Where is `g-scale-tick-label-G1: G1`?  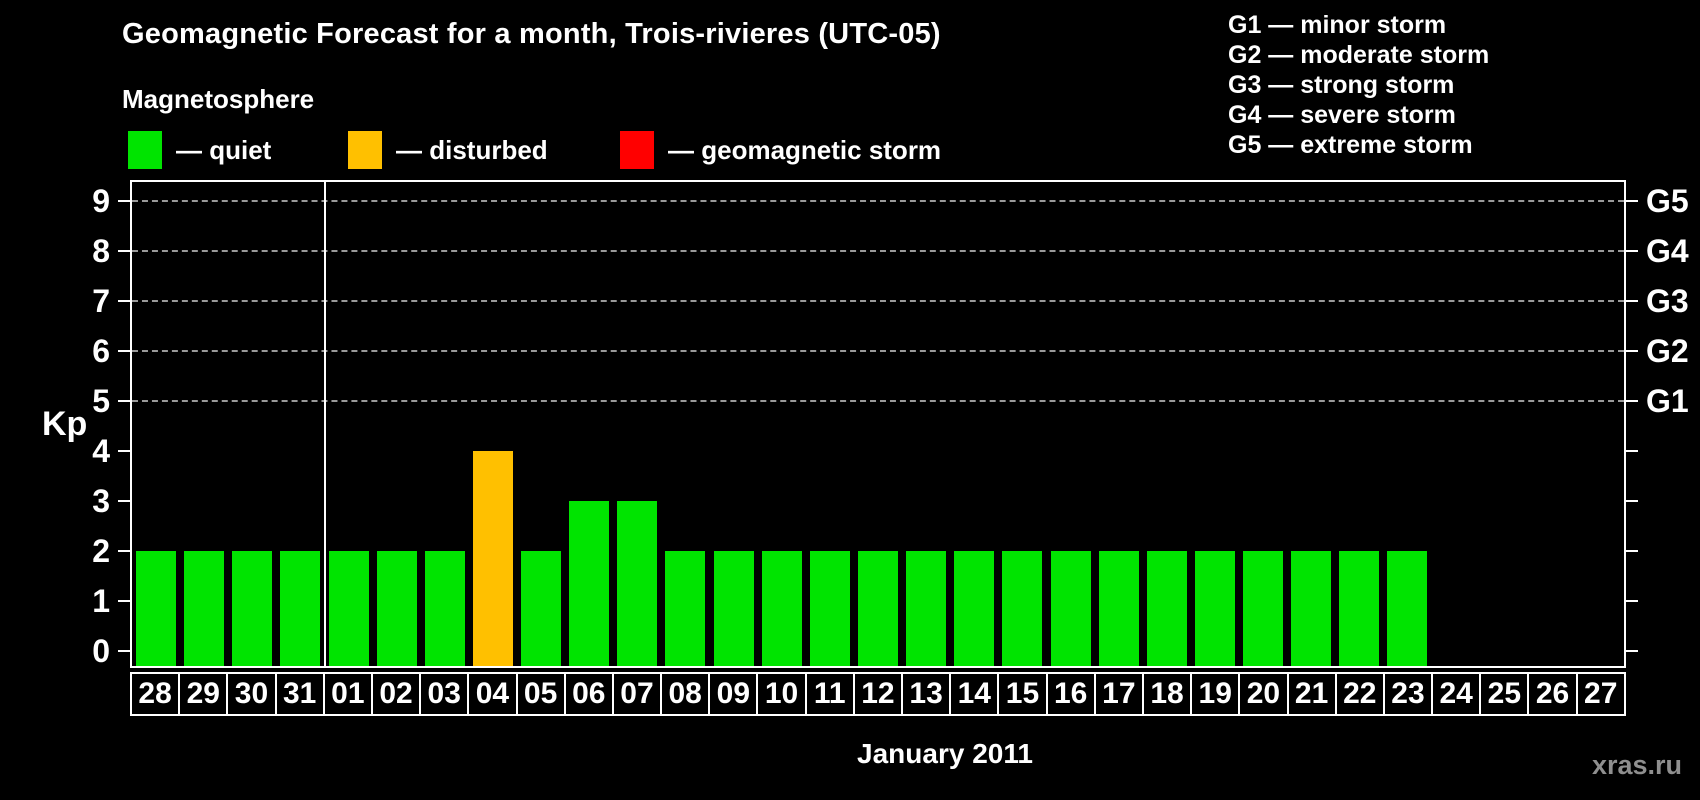 g-scale-tick-label-G1: G1 is located at coordinates (1667, 401).